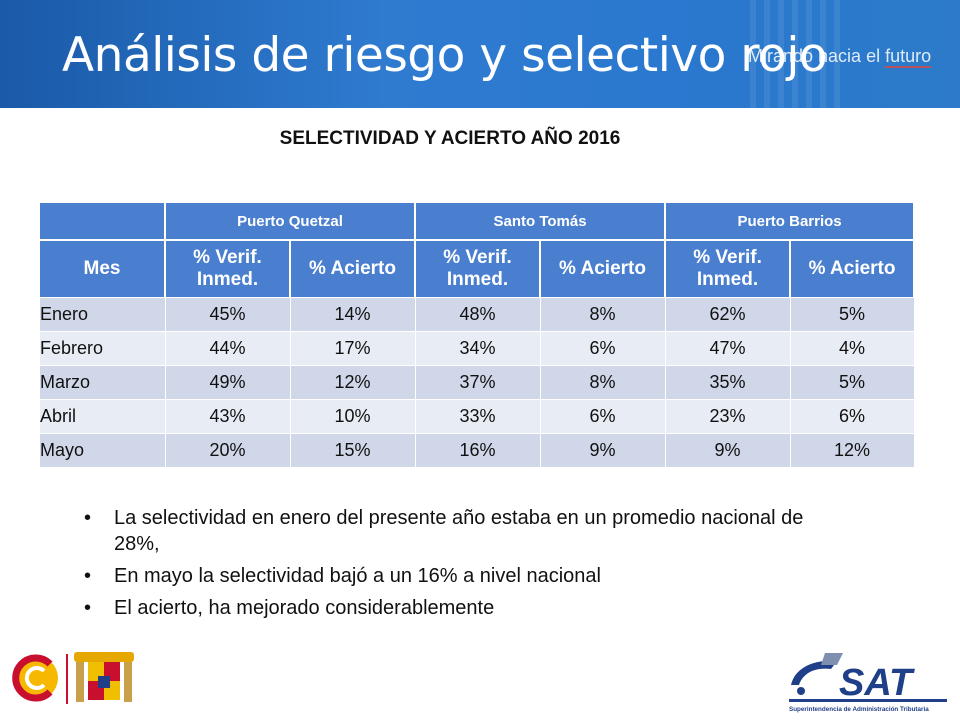  I want to click on spain-cooperation-icon, so click(73, 678).